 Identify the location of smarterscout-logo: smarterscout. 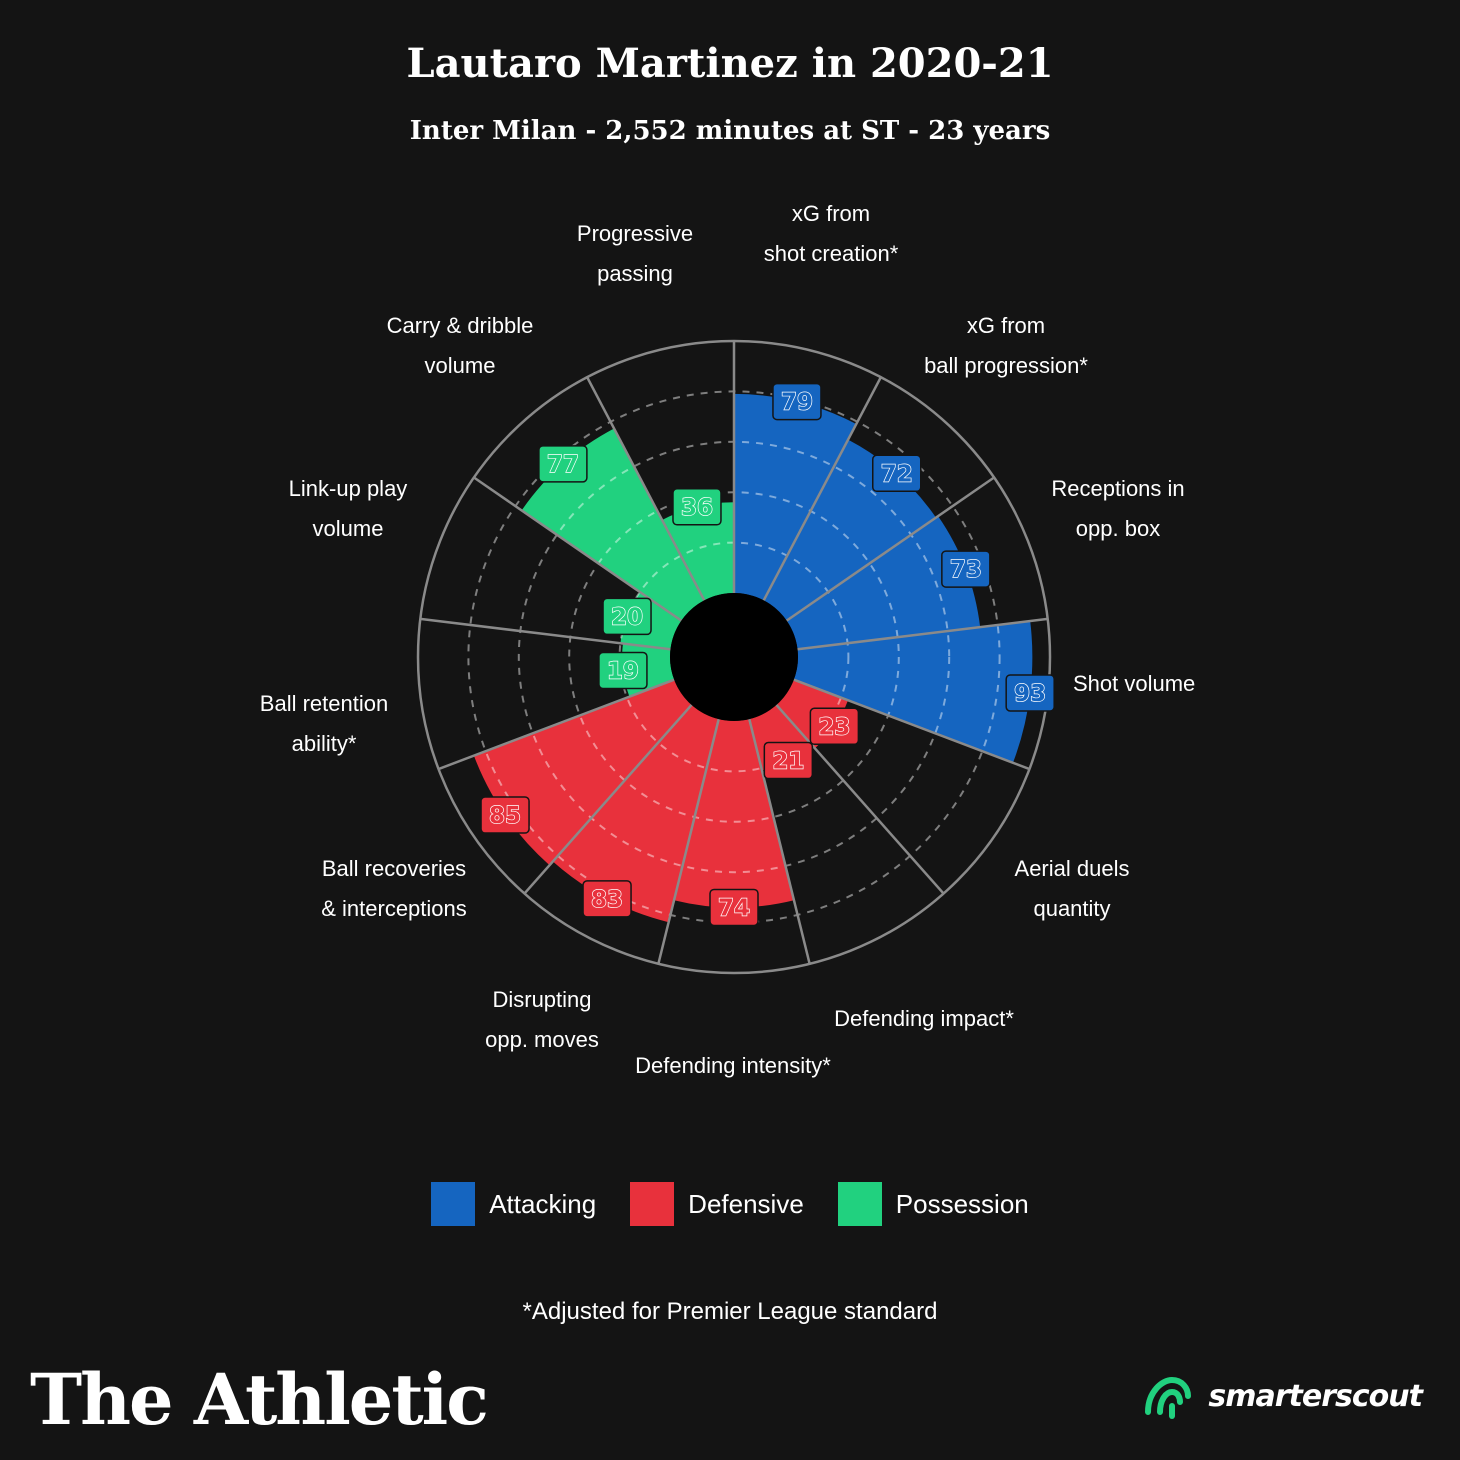
(1282, 1396).